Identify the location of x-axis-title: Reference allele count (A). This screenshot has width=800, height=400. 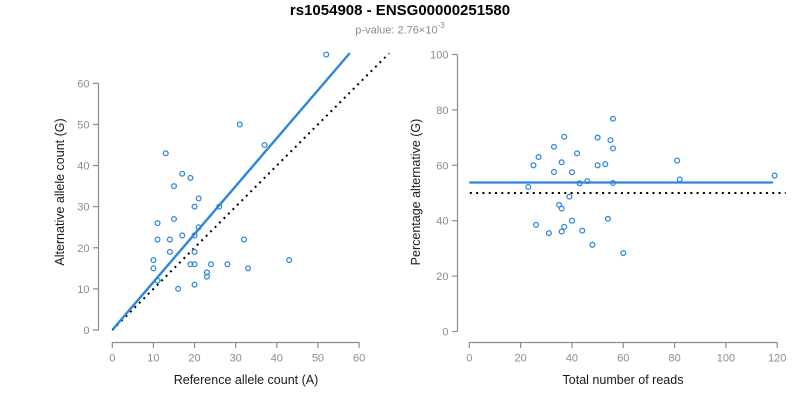
(246, 380).